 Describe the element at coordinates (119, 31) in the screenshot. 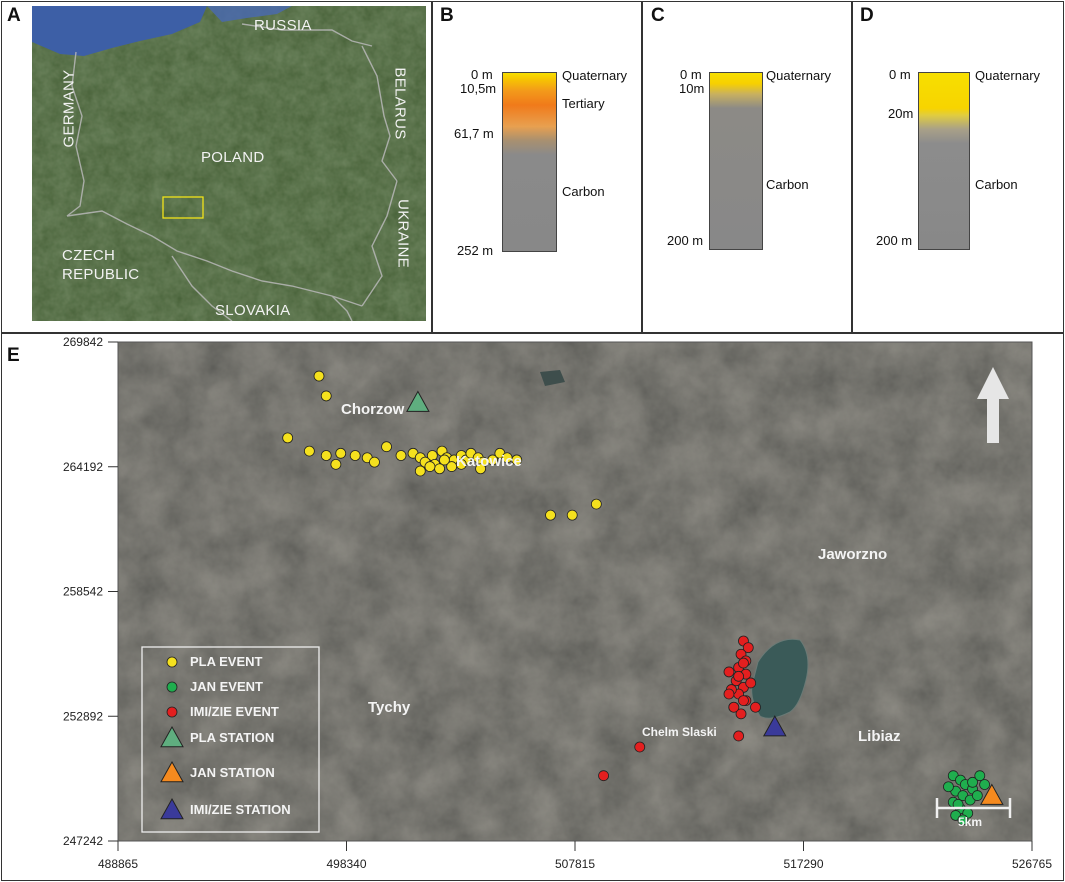

I see `baltic-sea` at that location.